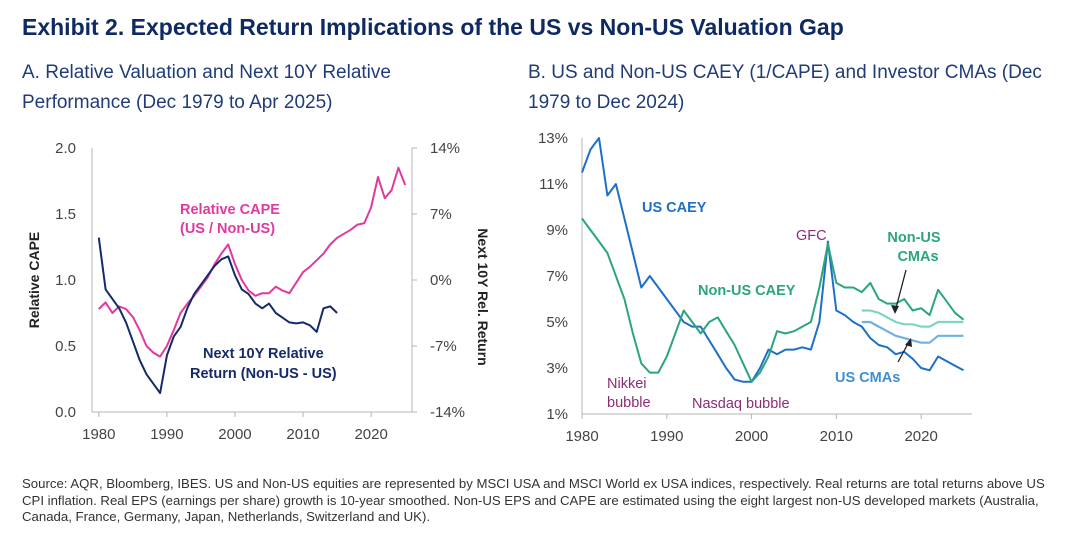 The image size is (1080, 555). What do you see at coordinates (867, 378) in the screenshot?
I see `us-cmas-label: US CMAs` at bounding box center [867, 378].